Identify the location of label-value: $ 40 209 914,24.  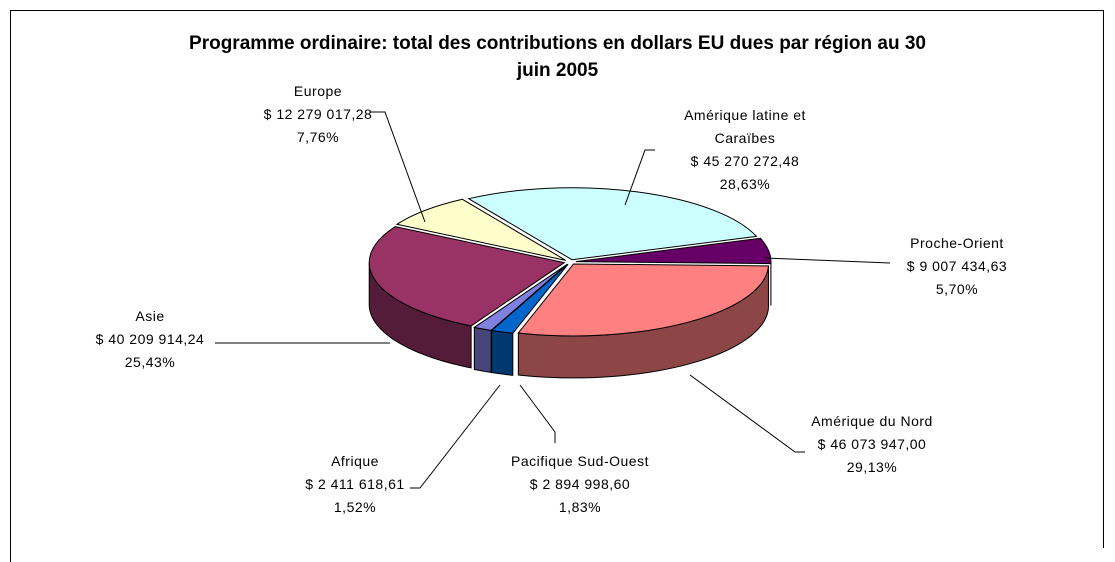
(150, 339).